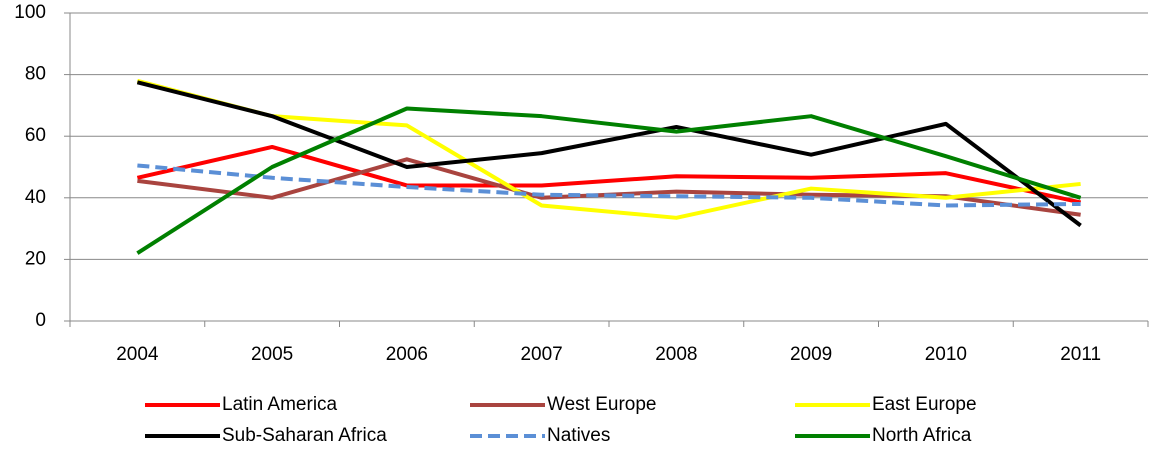 This screenshot has width=1155, height=450. Describe the element at coordinates (137, 354) in the screenshot. I see `x-tick-label: 2004` at that location.